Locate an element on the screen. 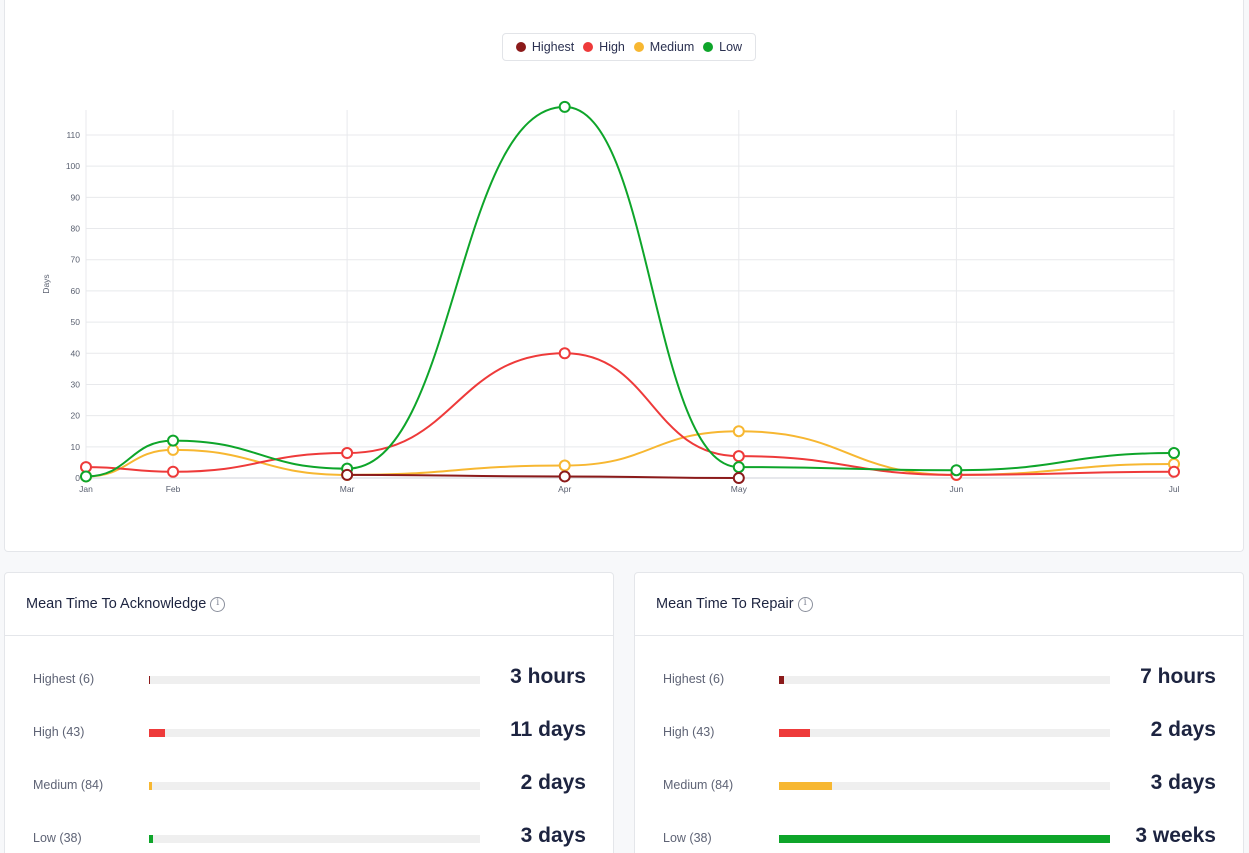 The width and height of the screenshot is (1249, 853). y-tick-label: 40 is located at coordinates (76, 353).